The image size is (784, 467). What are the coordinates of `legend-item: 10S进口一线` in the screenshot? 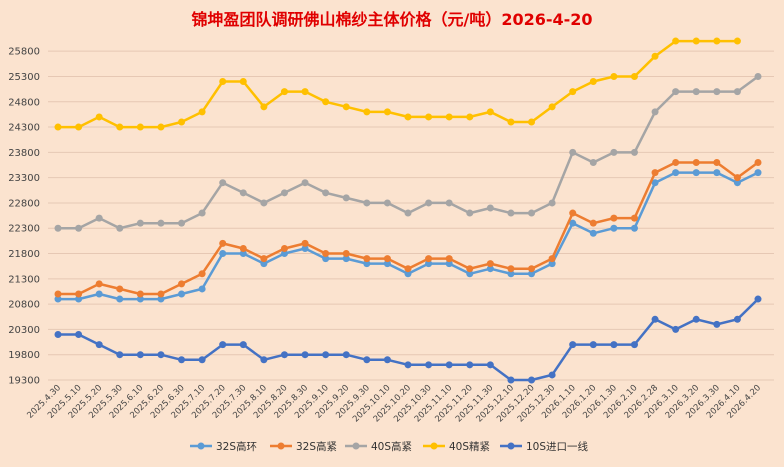 It's located at (544, 446).